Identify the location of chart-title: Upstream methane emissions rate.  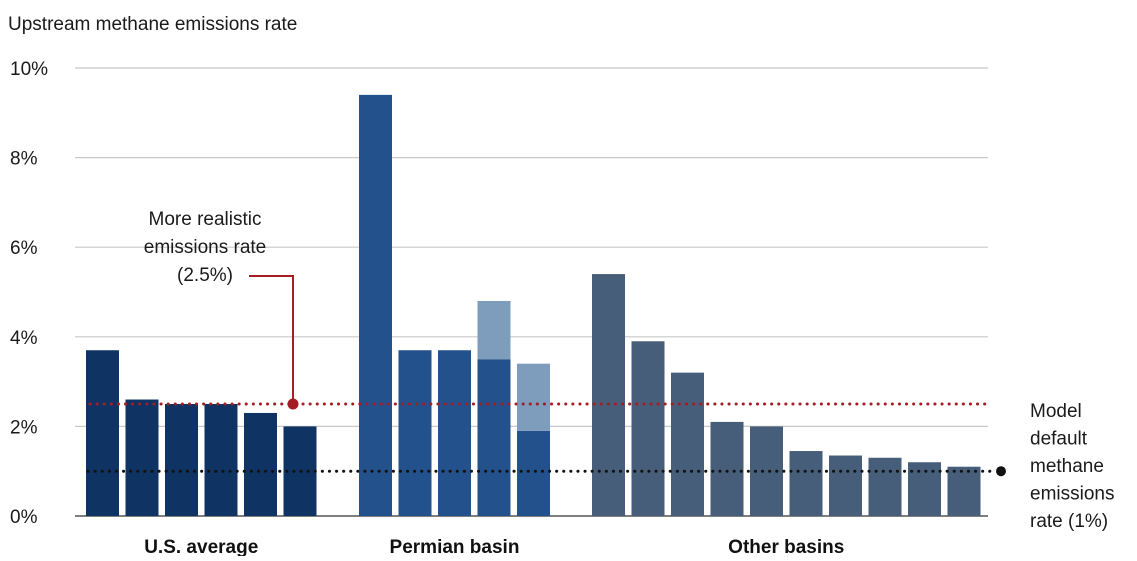
(152, 24).